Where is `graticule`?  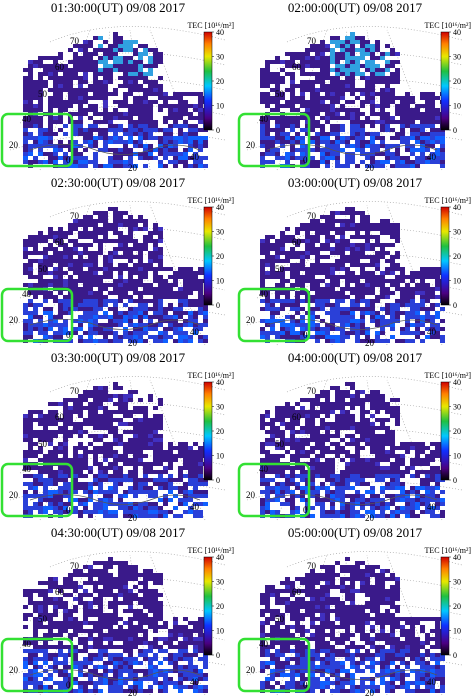
graticule is located at coordinates (137, 34).